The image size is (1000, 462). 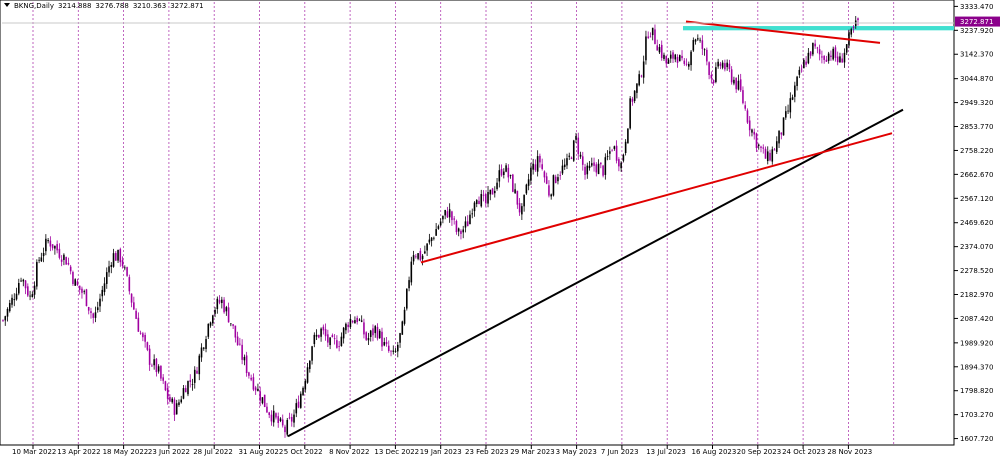 What do you see at coordinates (187, 6) in the screenshot?
I see `ohlc-close: 3272.871` at bounding box center [187, 6].